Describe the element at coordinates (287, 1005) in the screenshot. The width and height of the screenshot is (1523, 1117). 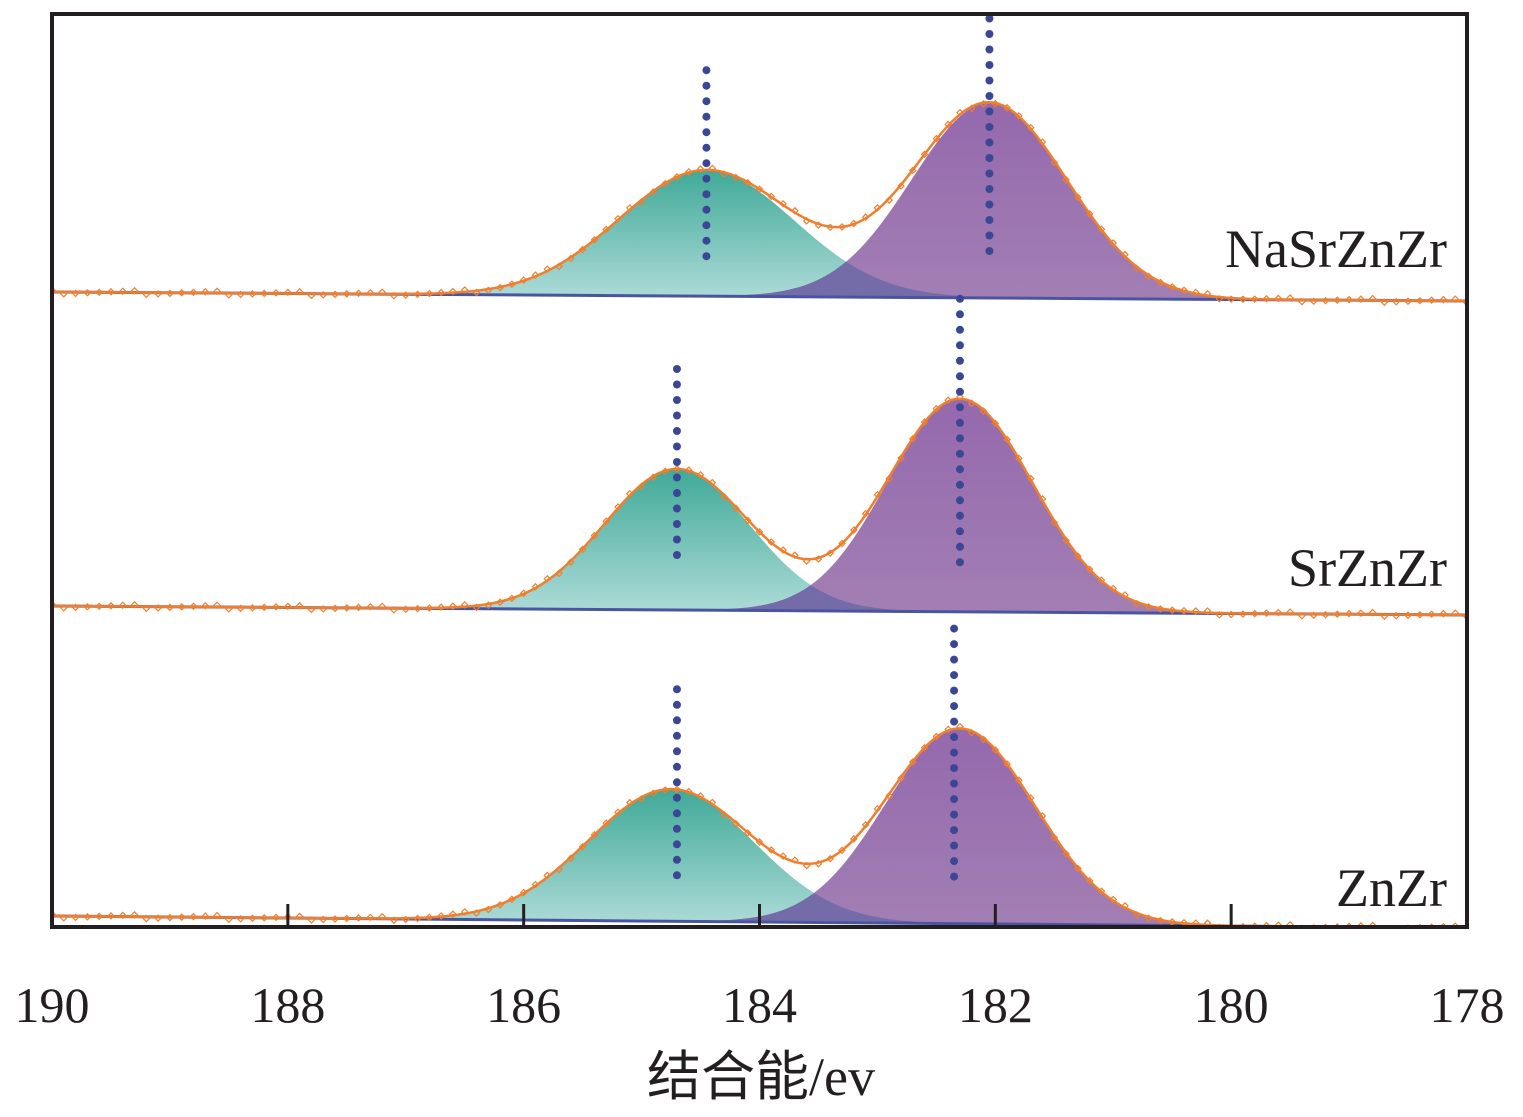
I see `x-tick-label: 188` at that location.